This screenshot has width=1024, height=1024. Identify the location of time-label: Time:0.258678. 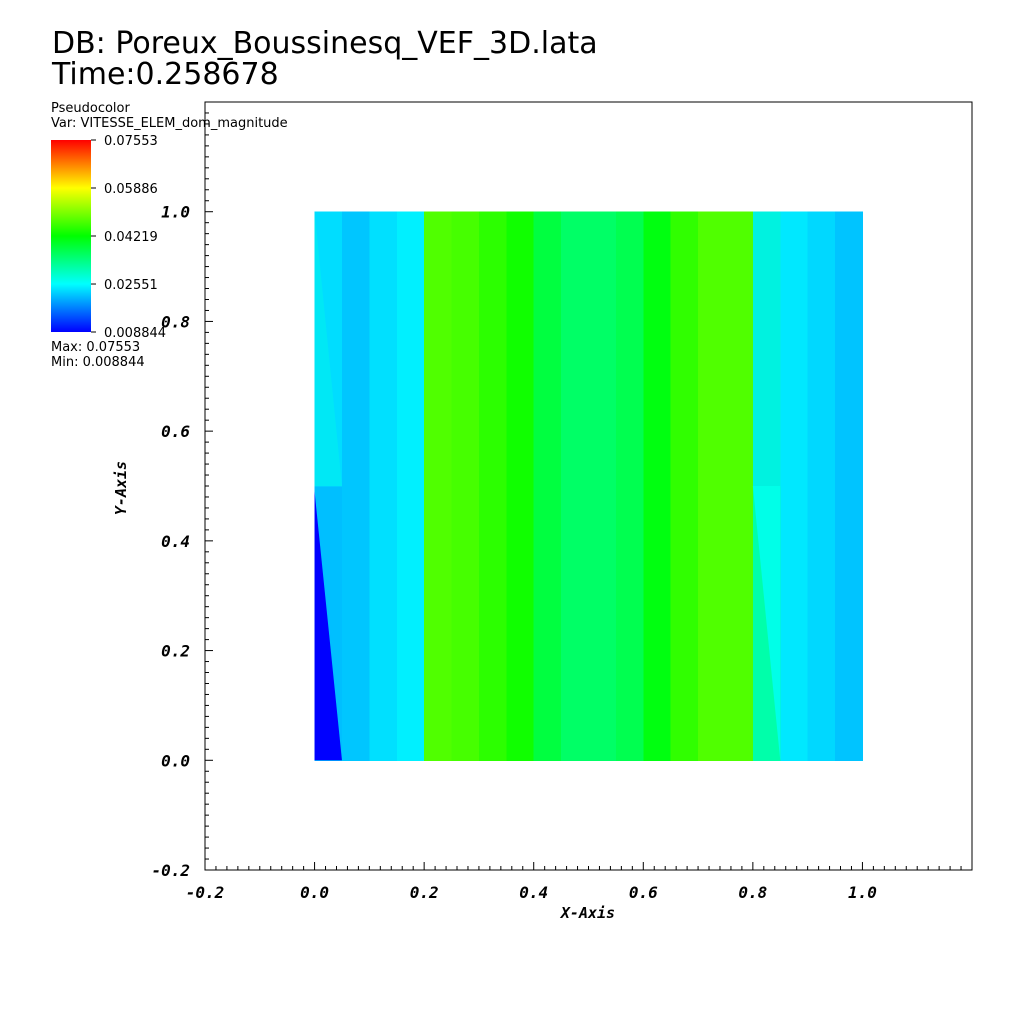
(165, 74).